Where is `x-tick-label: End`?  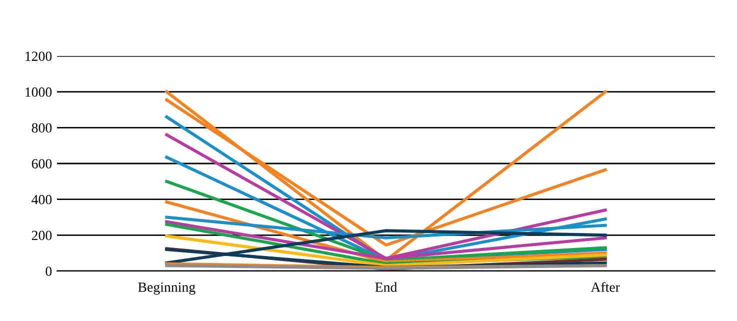
x-tick-label: End is located at coordinates (386, 287).